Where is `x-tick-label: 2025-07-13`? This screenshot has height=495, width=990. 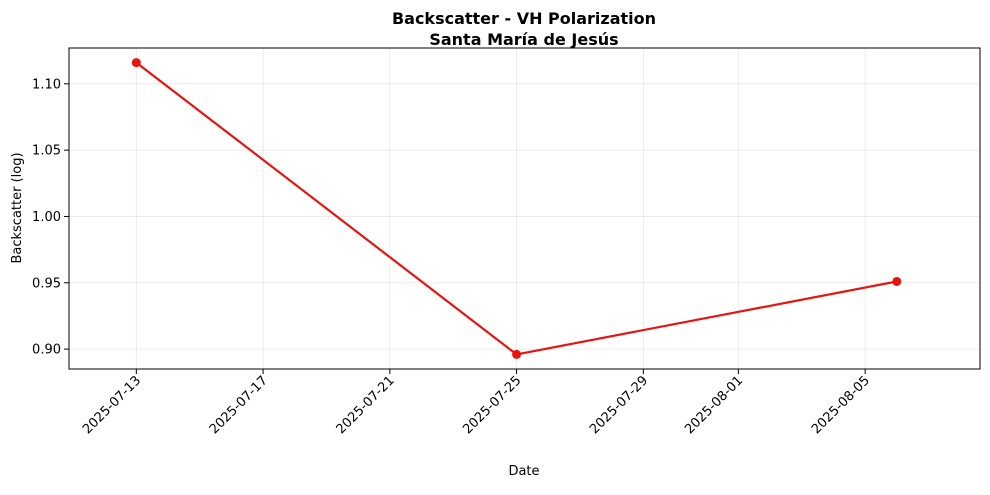 x-tick-label: 2025-07-13 is located at coordinates (112, 405).